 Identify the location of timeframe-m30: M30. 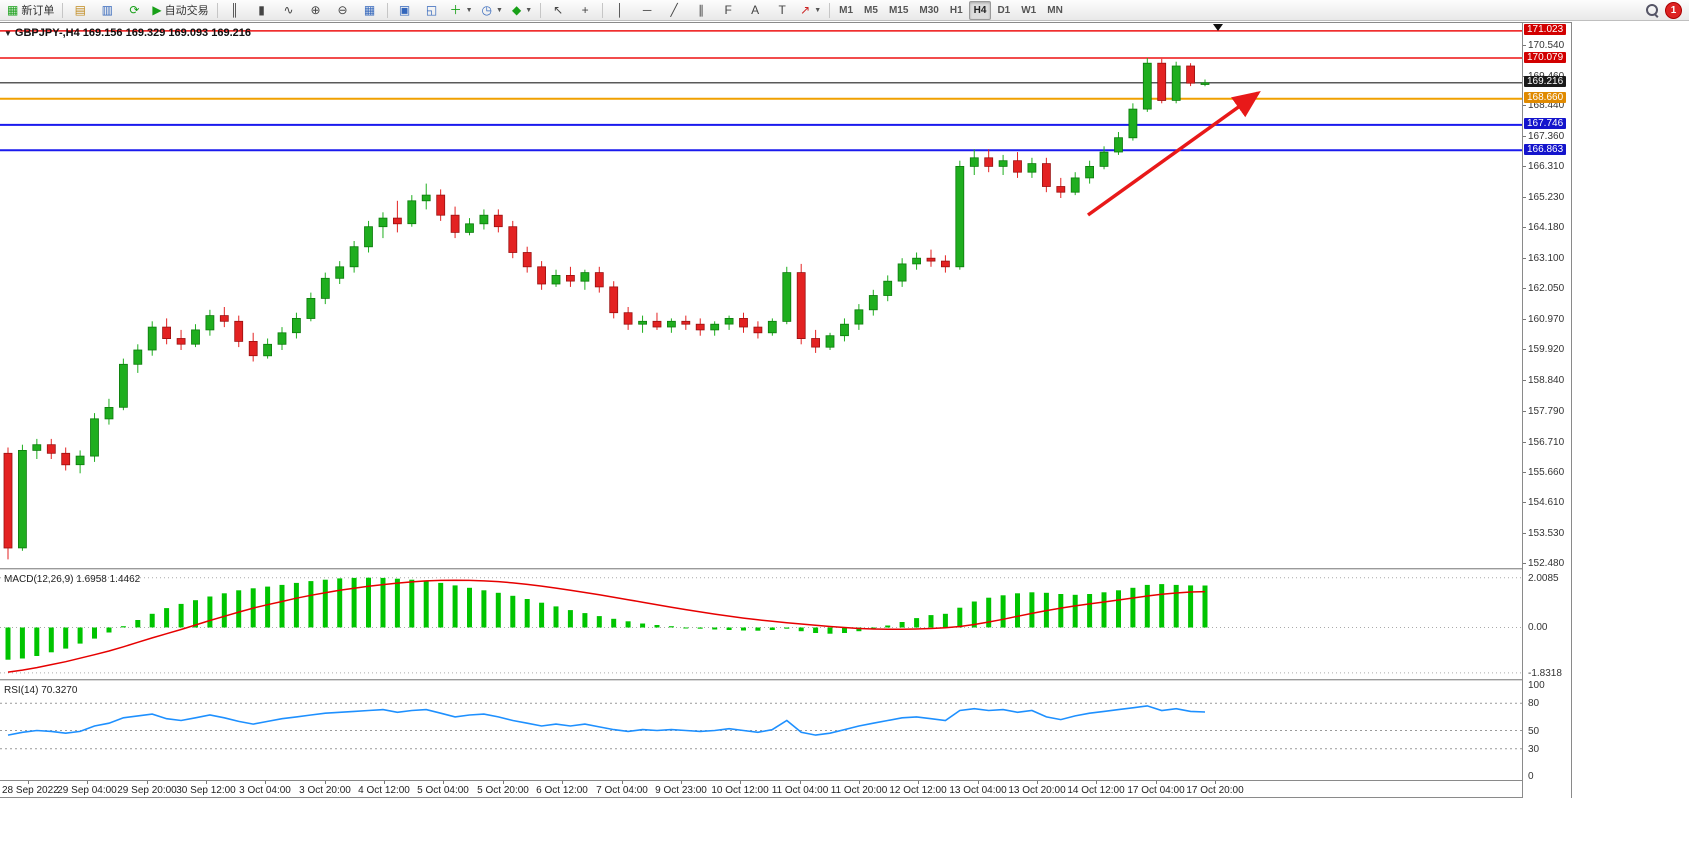
(929, 10).